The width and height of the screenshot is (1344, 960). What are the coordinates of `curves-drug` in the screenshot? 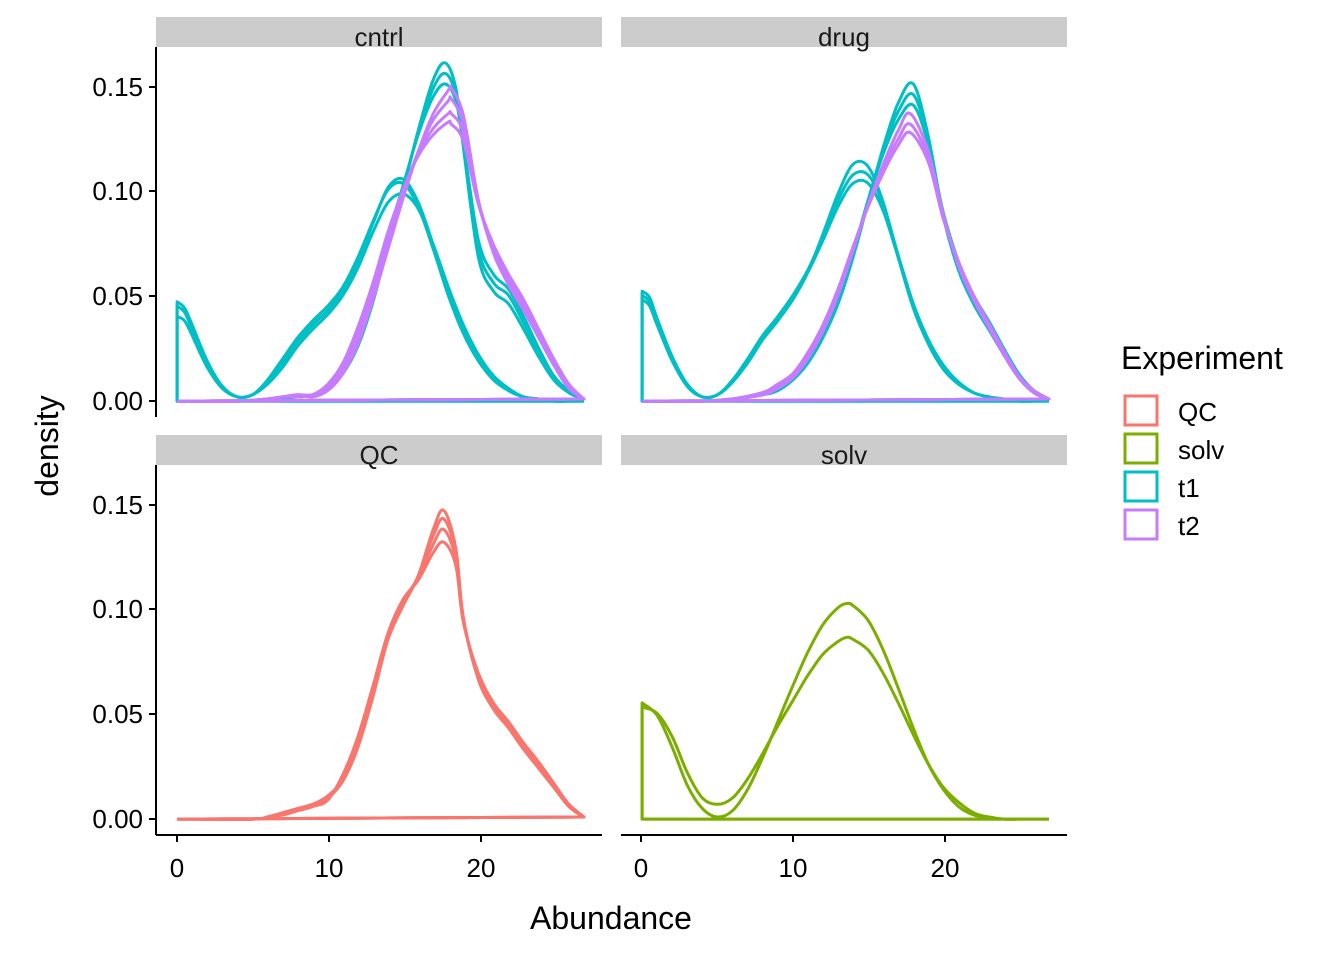 It's located at (845, 242).